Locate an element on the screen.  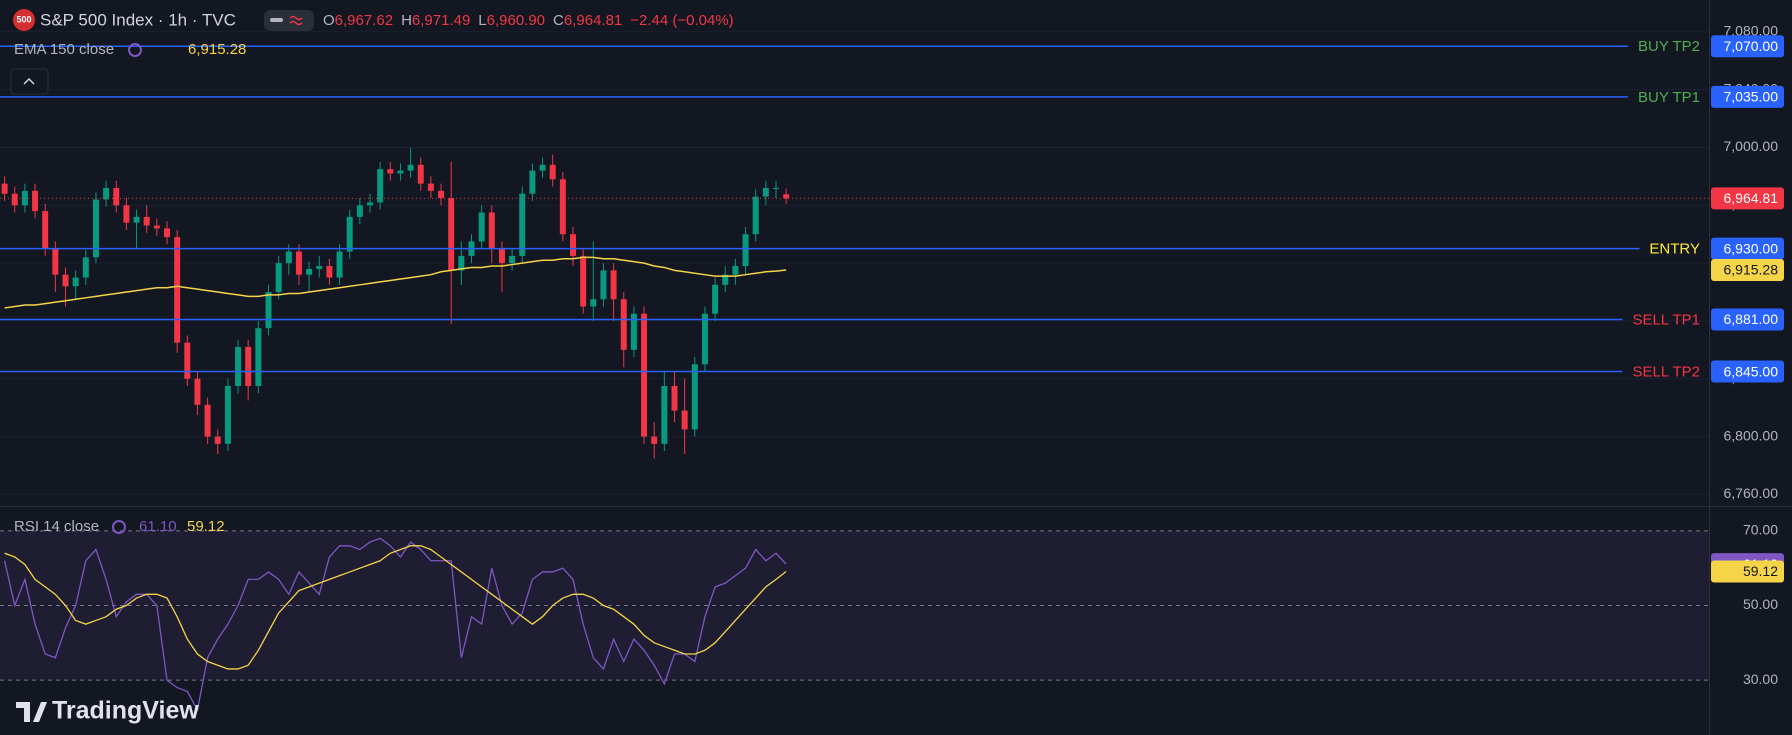
collapse-button is located at coordinates (29, 81).